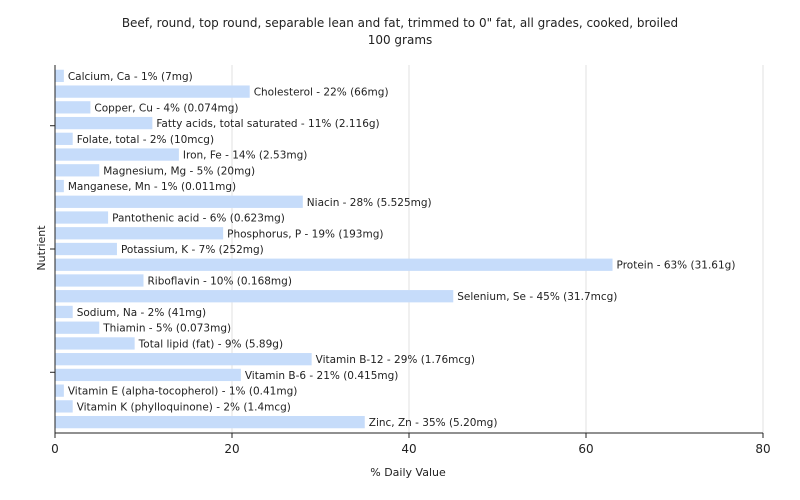 The width and height of the screenshot is (800, 500). I want to click on bar-label: Total lipid (fat) - 9% (5.89g), so click(210, 344).